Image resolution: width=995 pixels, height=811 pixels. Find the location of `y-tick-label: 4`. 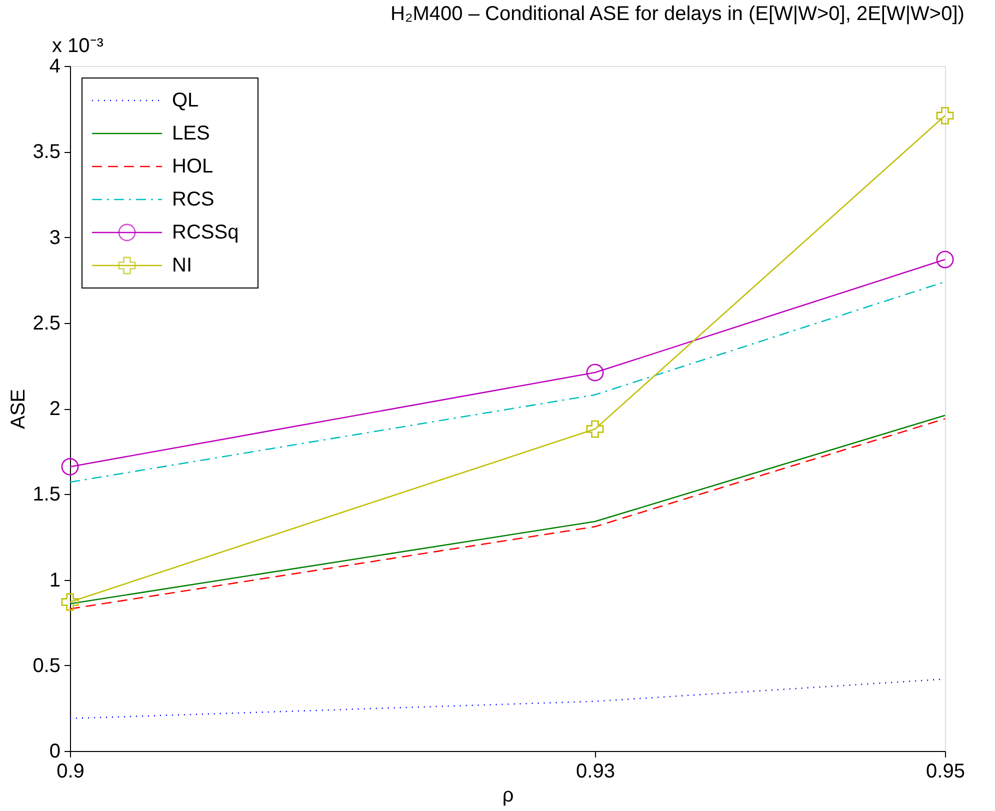

y-tick-label: 4 is located at coordinates (54, 67).